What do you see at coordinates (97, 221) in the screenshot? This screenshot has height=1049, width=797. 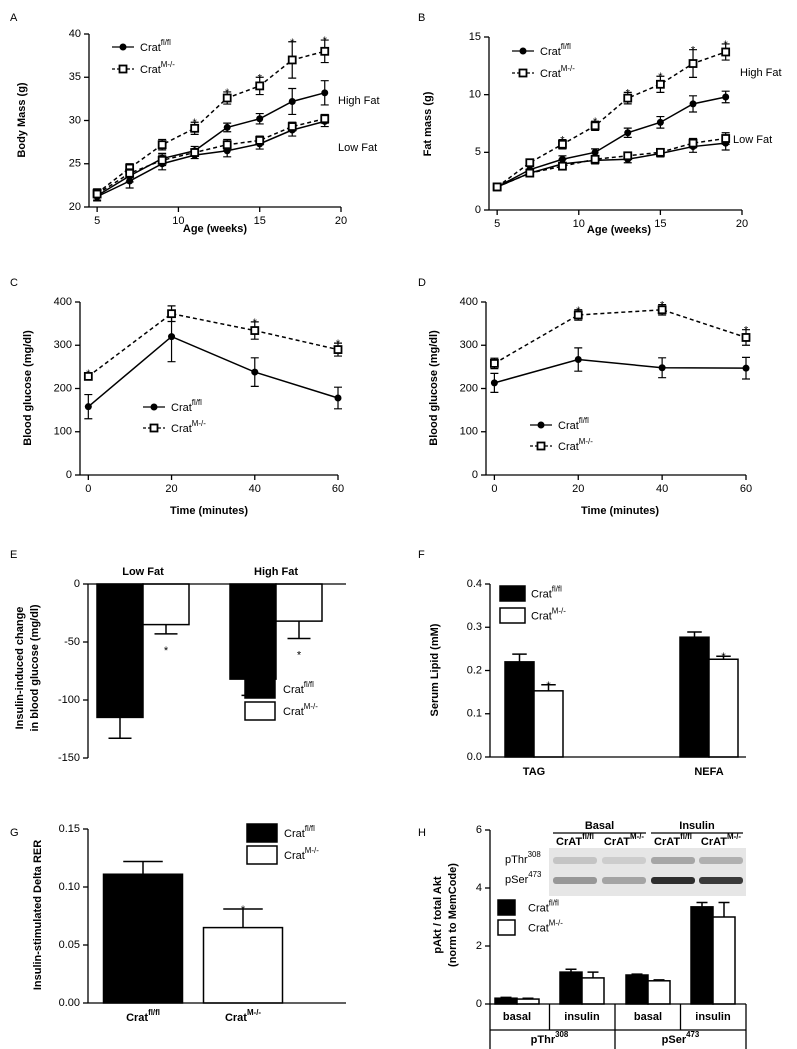 I see `x-tick-label: 5` at bounding box center [97, 221].